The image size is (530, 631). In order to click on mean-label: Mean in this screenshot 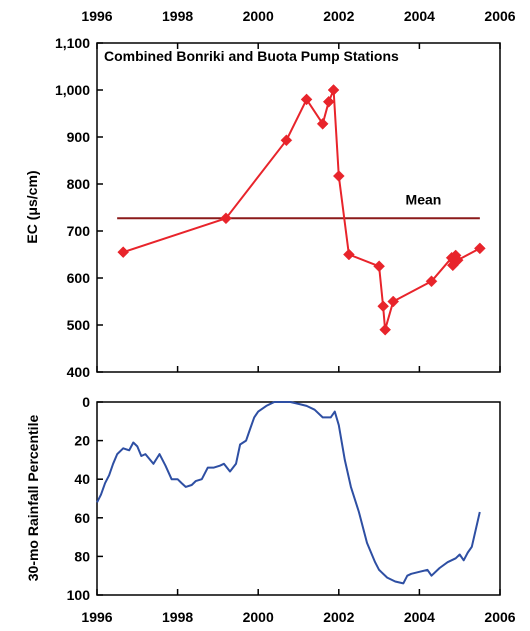, I will do `click(424, 199)`.